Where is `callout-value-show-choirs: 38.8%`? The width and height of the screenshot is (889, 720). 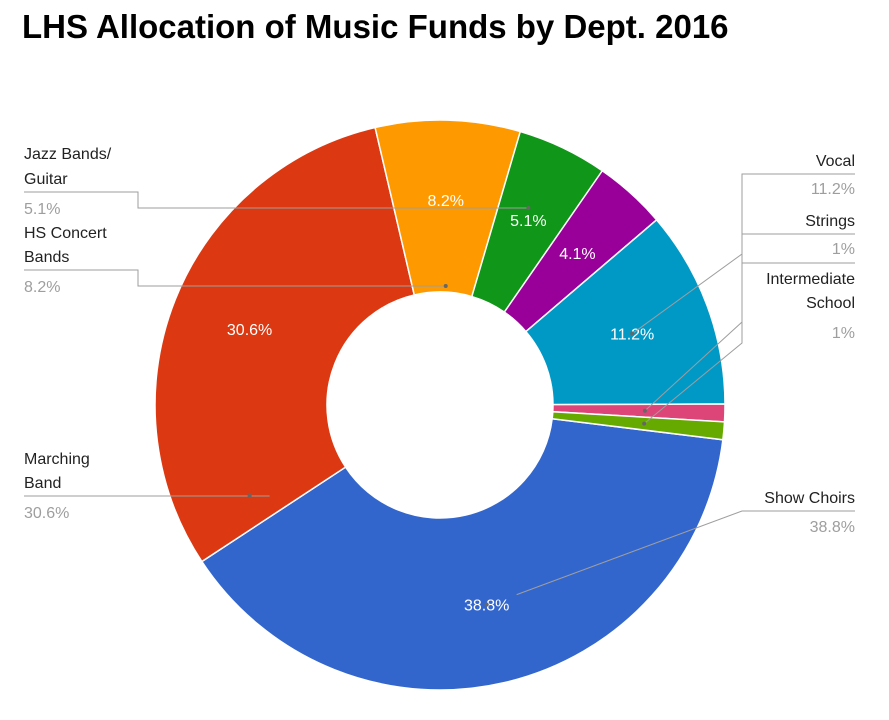 callout-value-show-choirs: 38.8% is located at coordinates (832, 527).